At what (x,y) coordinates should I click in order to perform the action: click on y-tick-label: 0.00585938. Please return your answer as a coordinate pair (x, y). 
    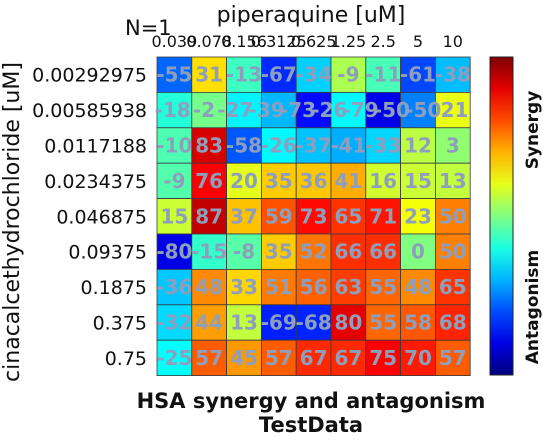
    Looking at the image, I should click on (89, 111).